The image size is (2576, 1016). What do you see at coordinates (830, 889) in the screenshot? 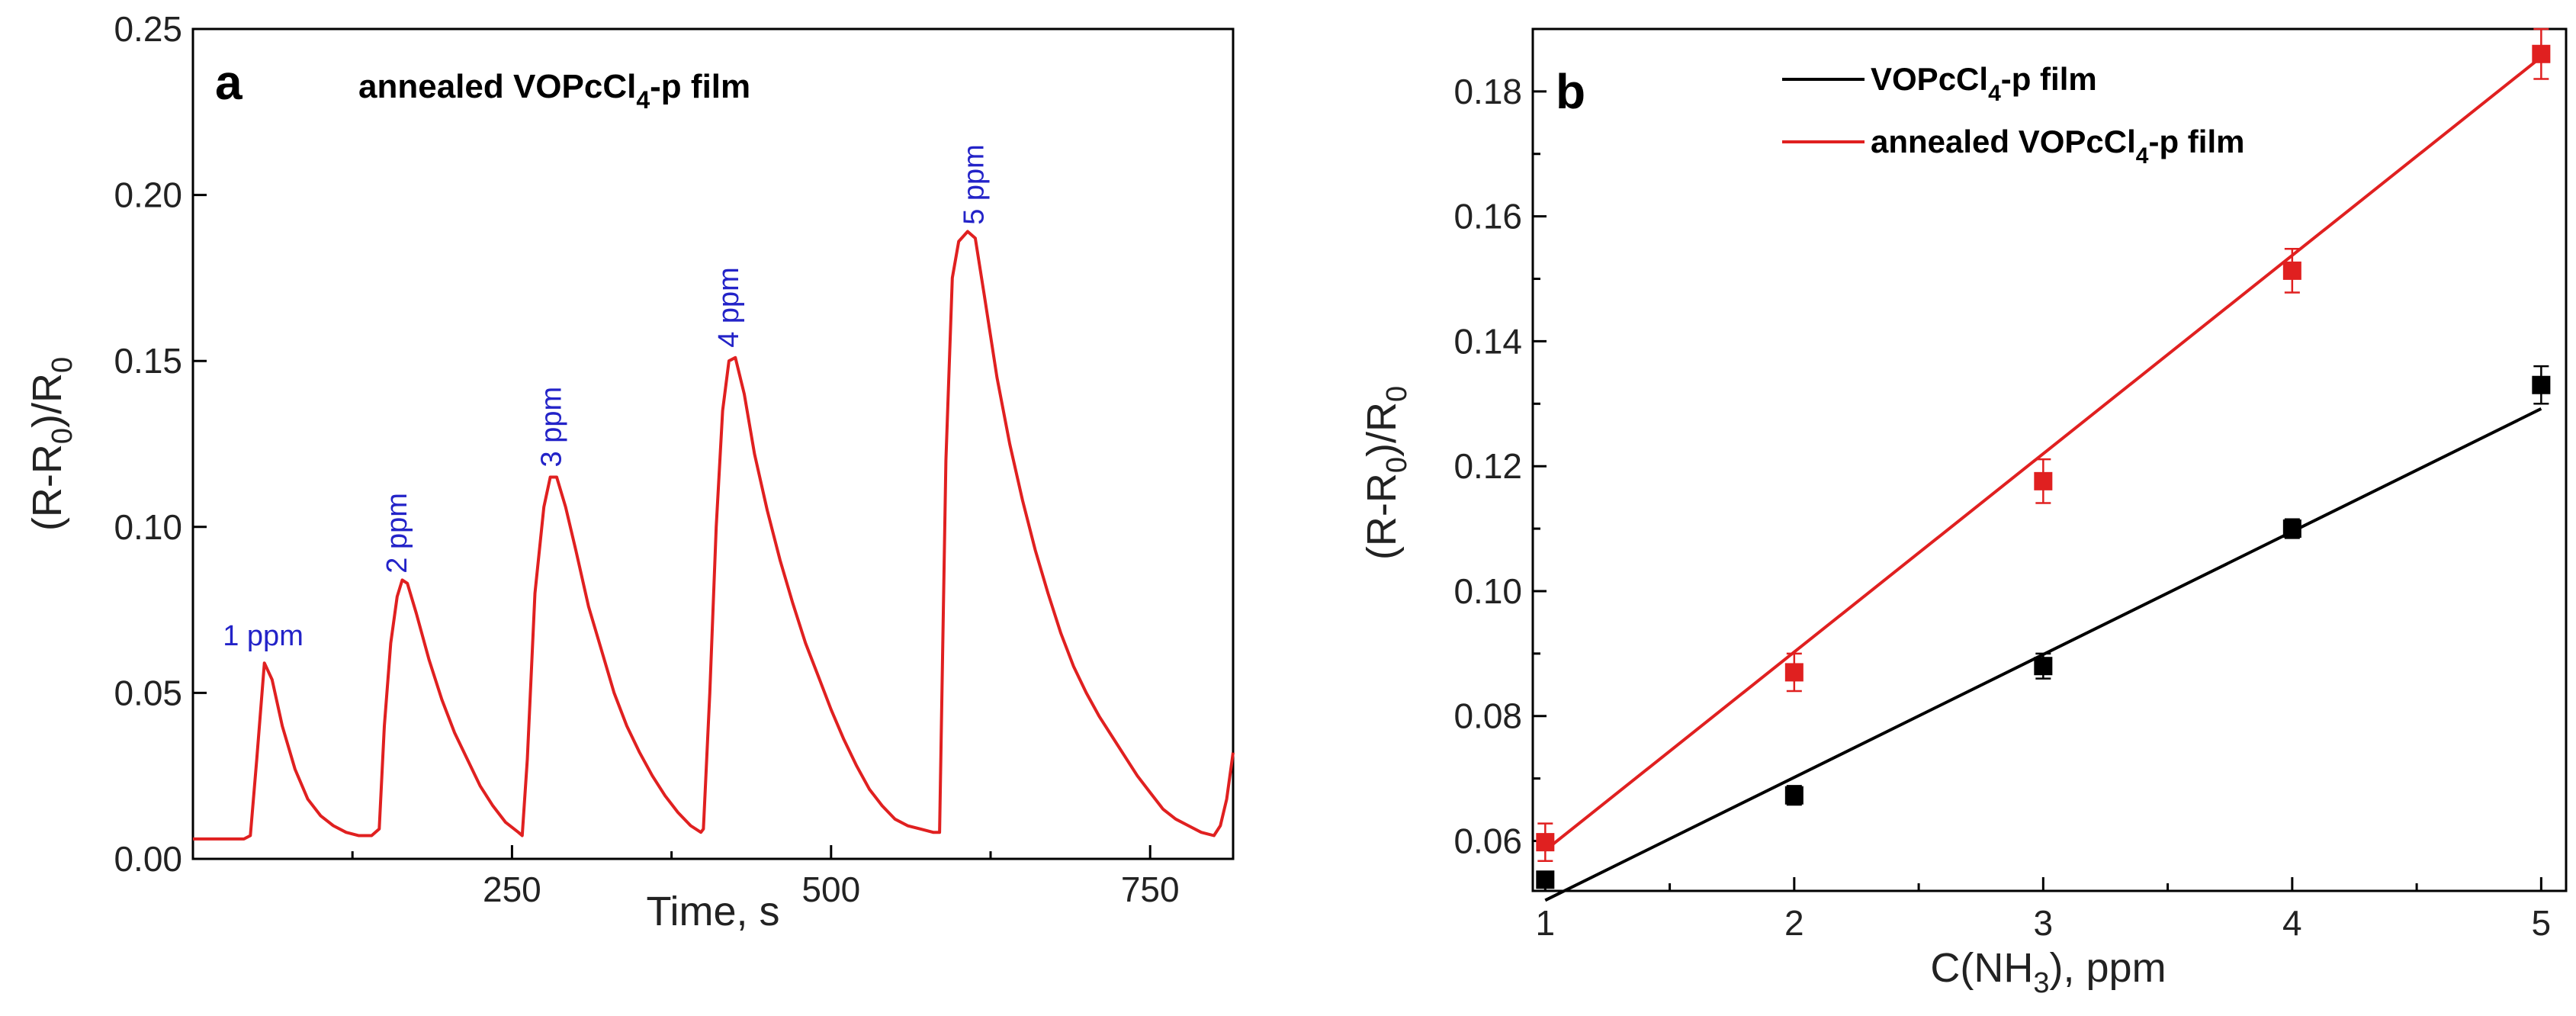
I see `panel-a-x-tick-label: 500` at bounding box center [830, 889].